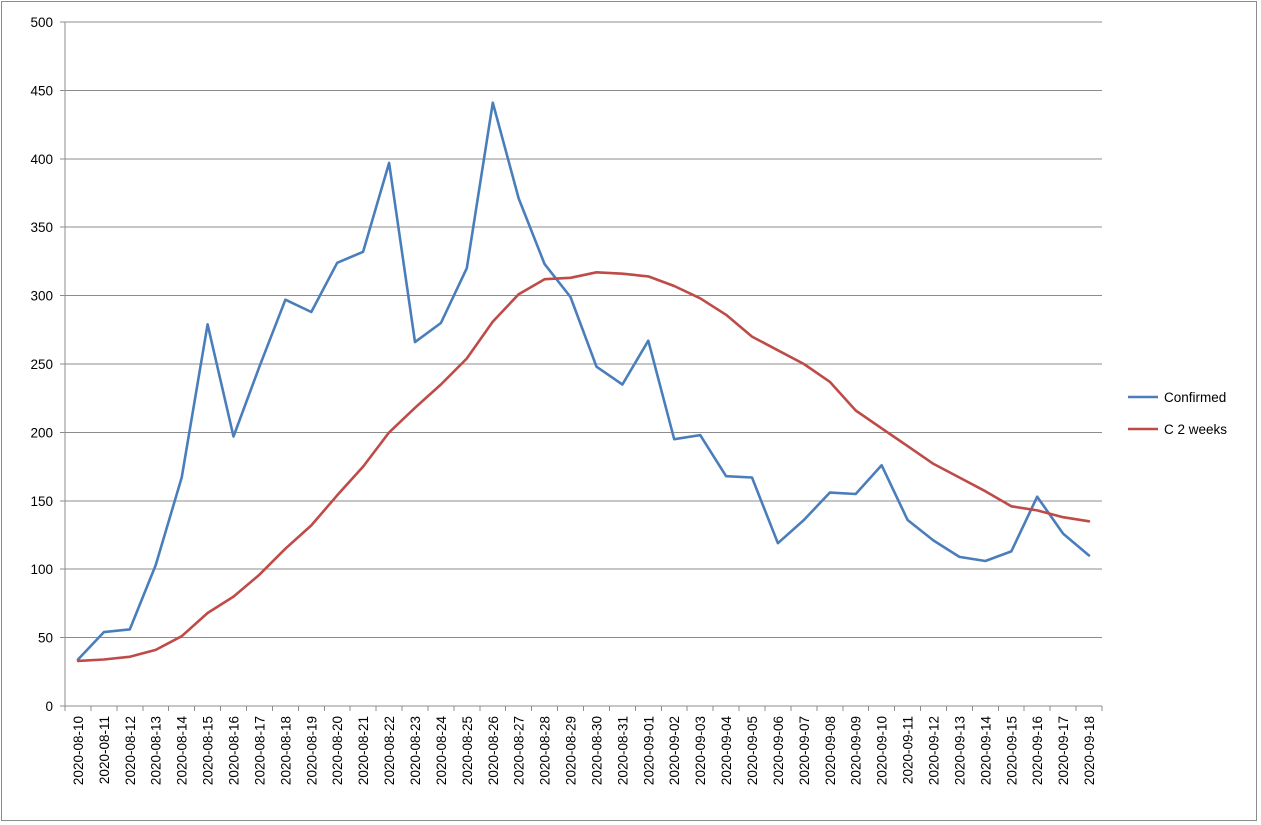  I want to click on x-tick-label: 2020-08-20, so click(337, 750).